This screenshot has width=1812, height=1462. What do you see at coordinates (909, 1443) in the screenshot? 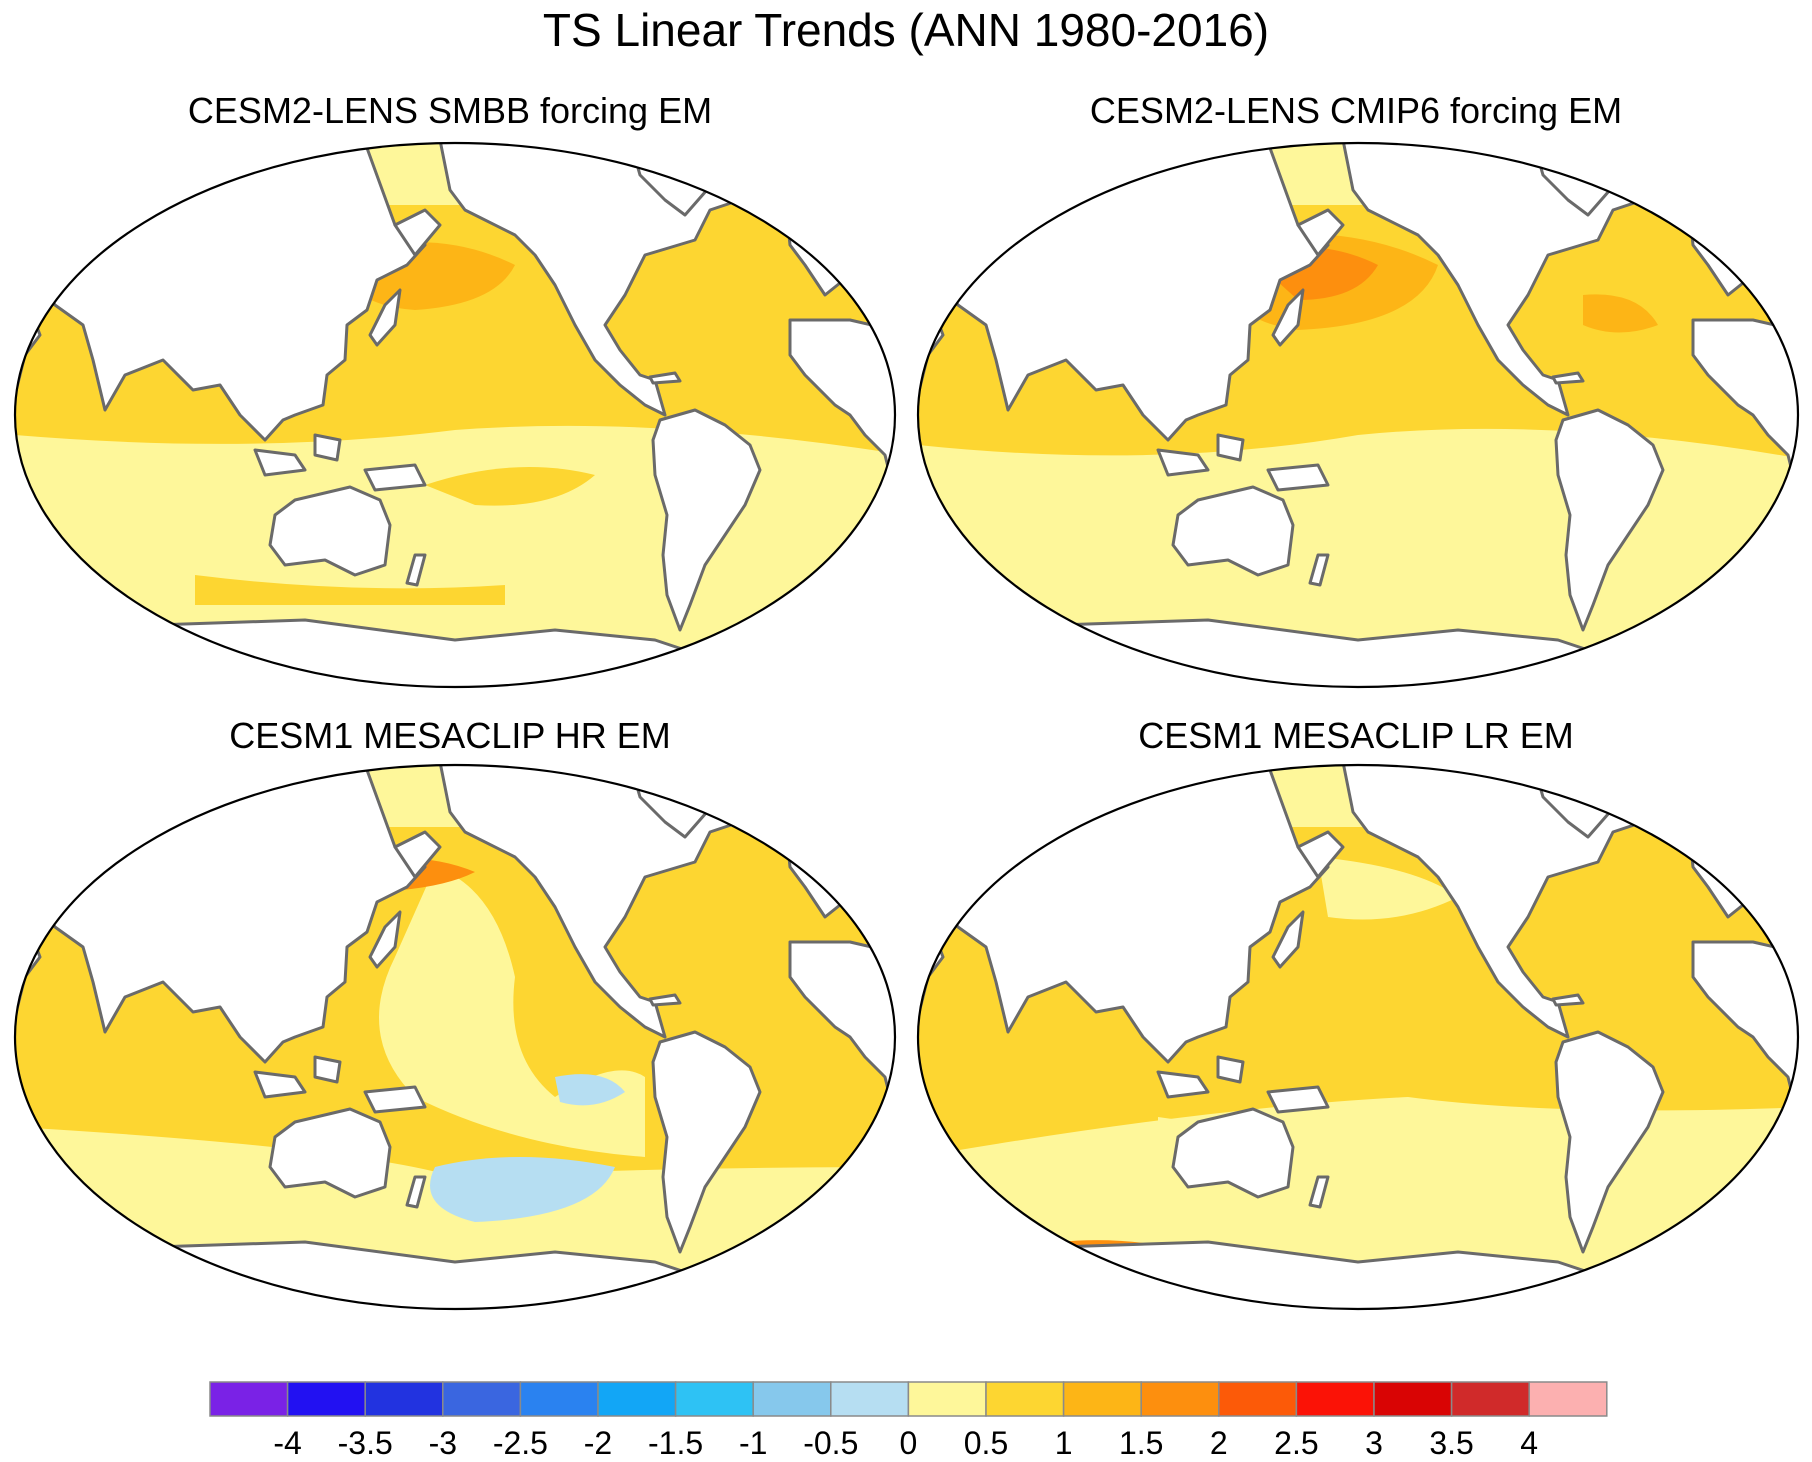
I see `colorbar-tick-label: 0` at bounding box center [909, 1443].